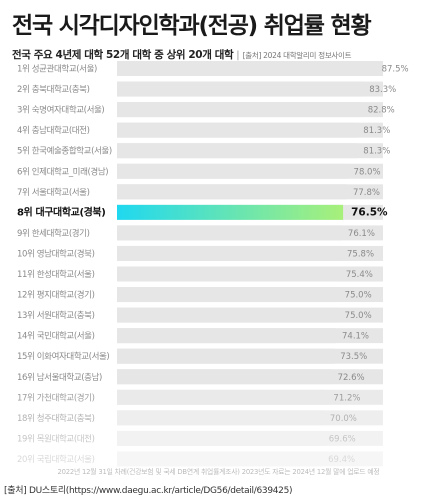 This screenshot has height=500, width=437. I want to click on bar-highlight, so click(230, 212).